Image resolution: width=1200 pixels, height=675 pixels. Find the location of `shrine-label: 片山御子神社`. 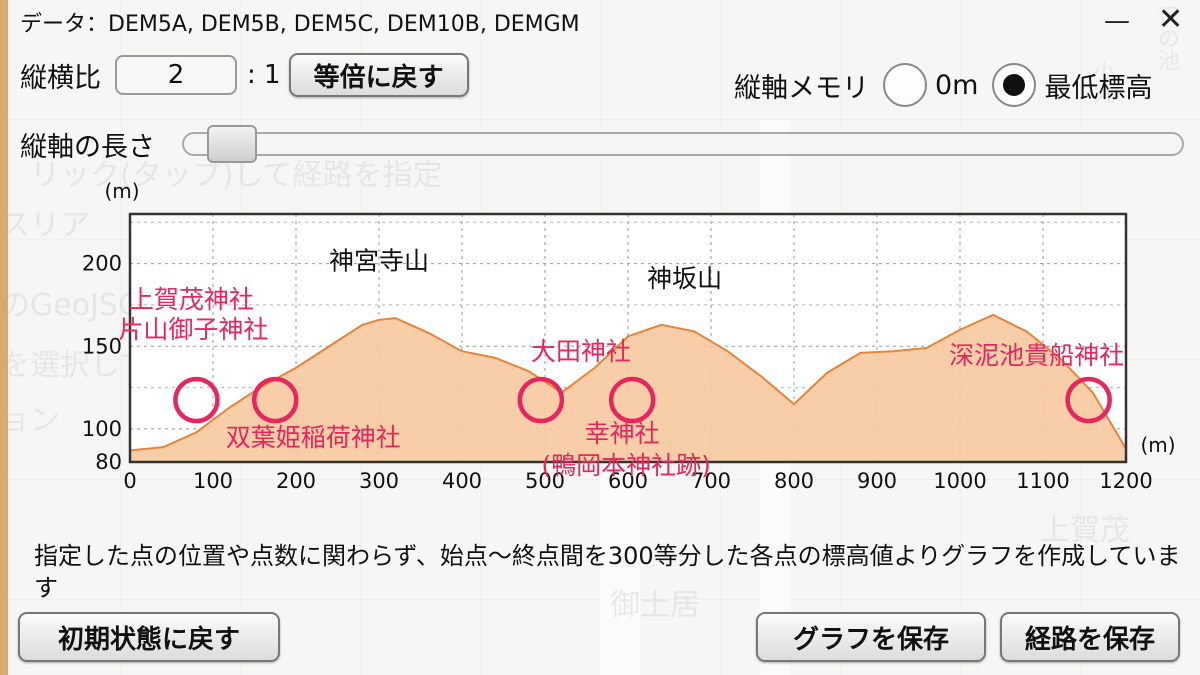

shrine-label: 片山御子神社 is located at coordinates (193, 329).